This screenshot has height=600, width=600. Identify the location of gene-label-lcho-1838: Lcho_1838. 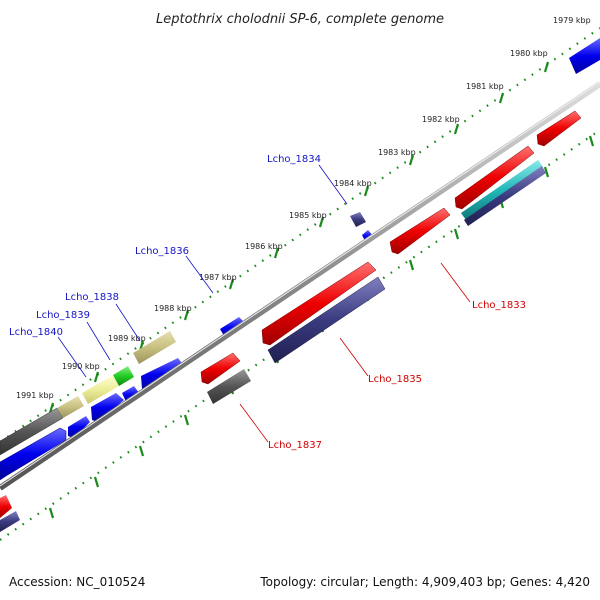
(92, 297).